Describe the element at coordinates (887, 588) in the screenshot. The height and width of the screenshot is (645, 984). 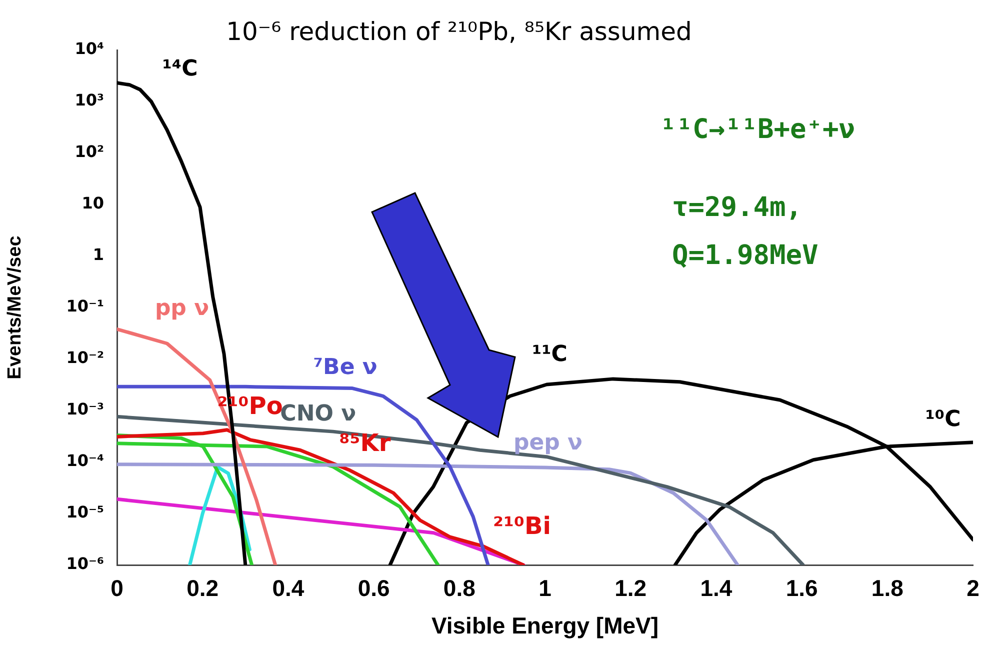
I see `x-tick-label: 1.8` at that location.